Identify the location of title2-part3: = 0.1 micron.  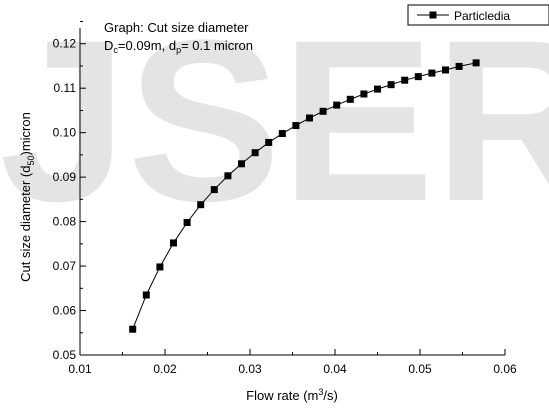
(217, 45).